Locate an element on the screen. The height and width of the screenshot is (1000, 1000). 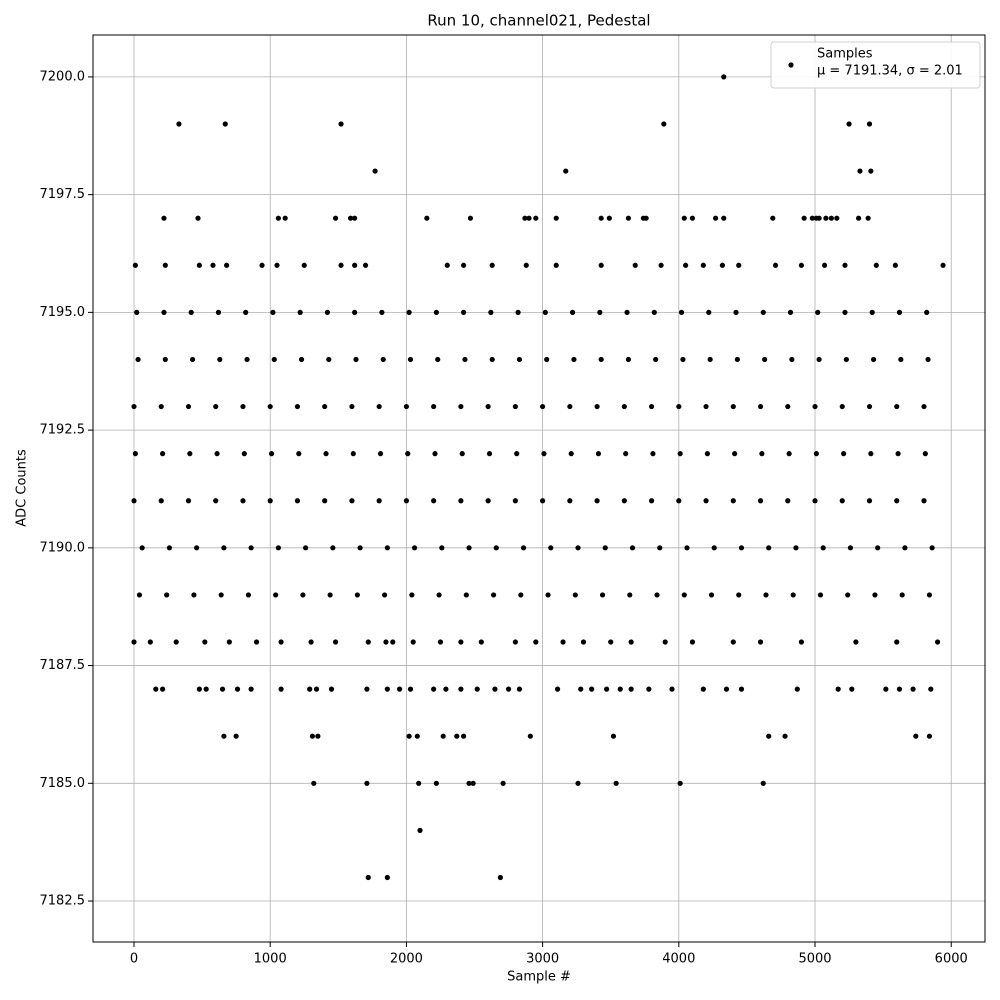
y-tick-label: 7200.0 is located at coordinates (63, 76).